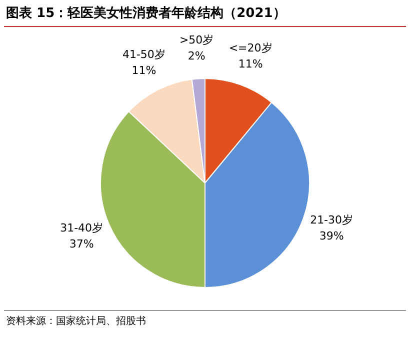  I want to click on slice-label: >50岁, so click(196, 40).